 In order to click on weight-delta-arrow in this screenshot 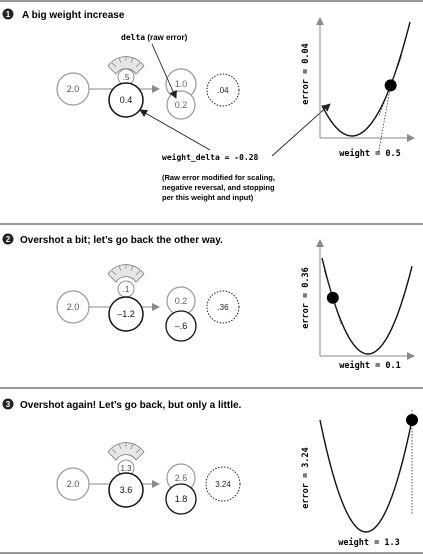, I will do `click(175, 130)`.